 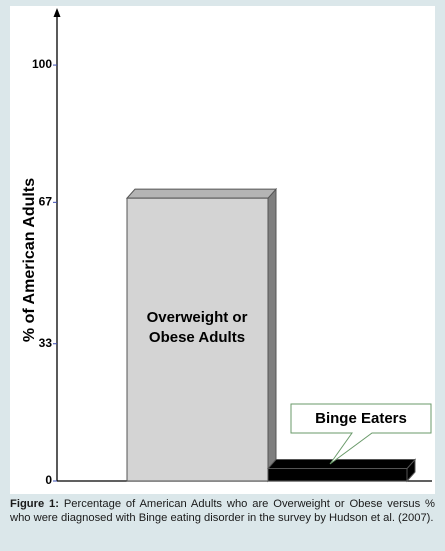 What do you see at coordinates (29, 260) in the screenshot?
I see `y-axis-label: % of American Adults` at bounding box center [29, 260].